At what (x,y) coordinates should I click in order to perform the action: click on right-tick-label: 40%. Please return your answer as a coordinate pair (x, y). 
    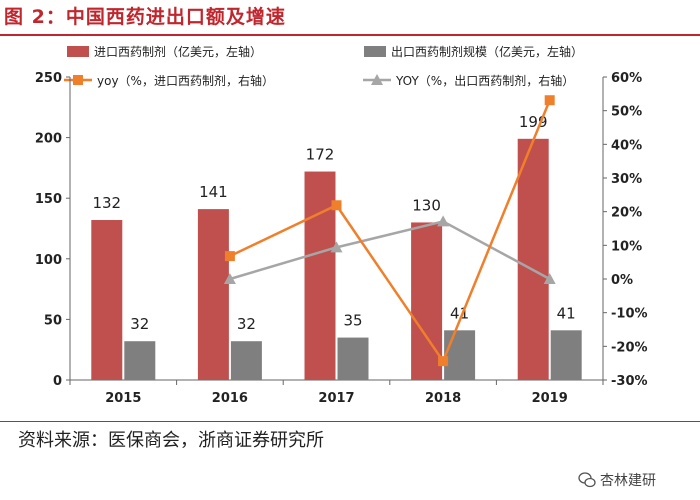
    Looking at the image, I should click on (626, 145).